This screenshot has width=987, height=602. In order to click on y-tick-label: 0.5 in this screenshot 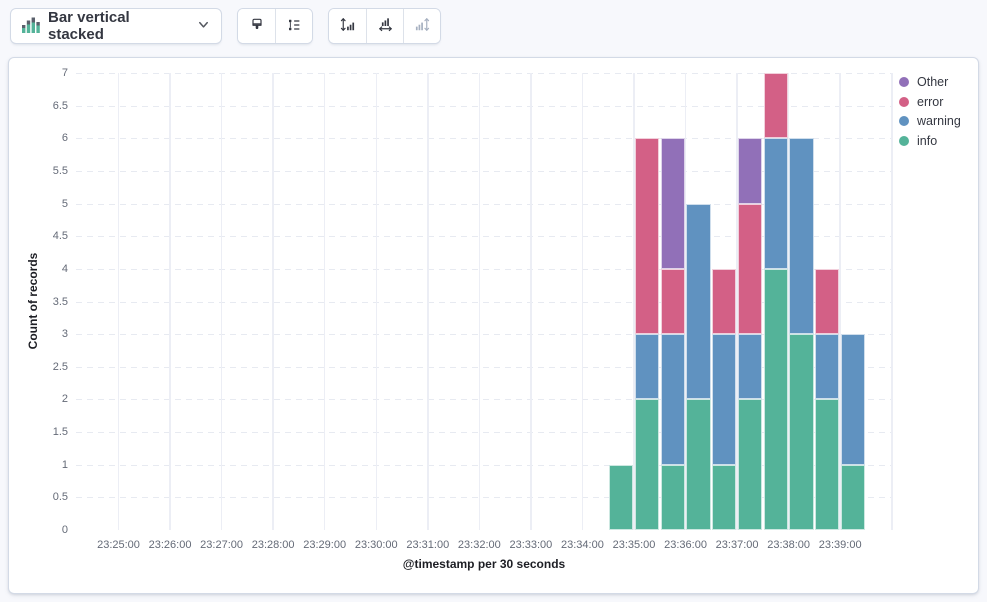, I will do `click(60, 497)`.